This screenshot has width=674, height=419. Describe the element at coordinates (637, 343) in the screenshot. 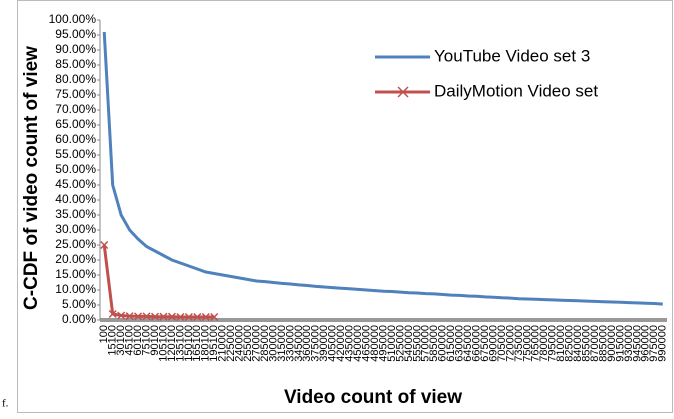

I see `x-tick-label: 945000` at that location.